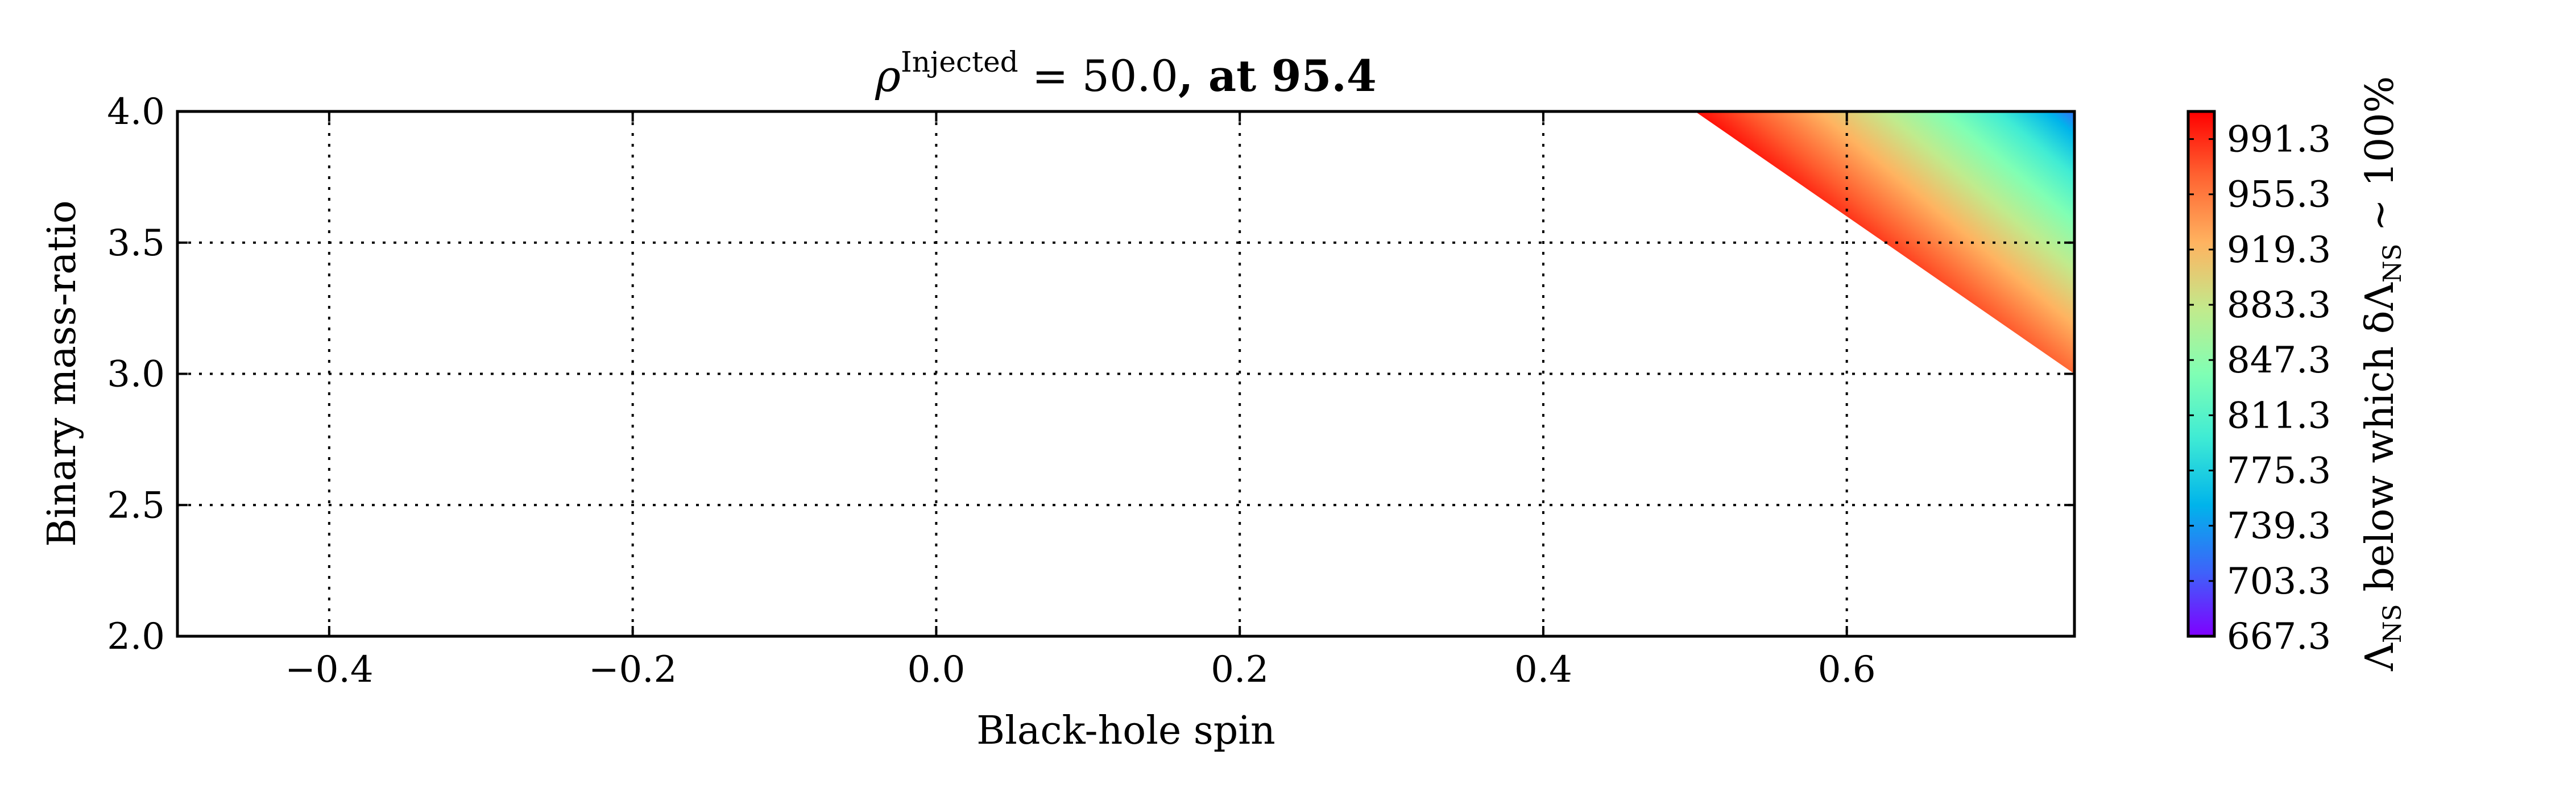 The width and height of the screenshot is (2576, 796). What do you see at coordinates (136, 637) in the screenshot?
I see `y-tick-label: 2.0` at bounding box center [136, 637].